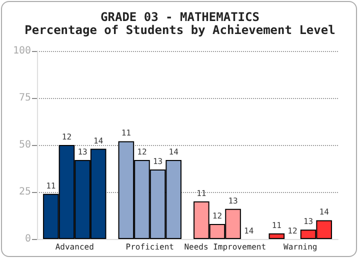  Describe the element at coordinates (74, 247) in the screenshot. I see `x-tick-label: Advanced` at that location.